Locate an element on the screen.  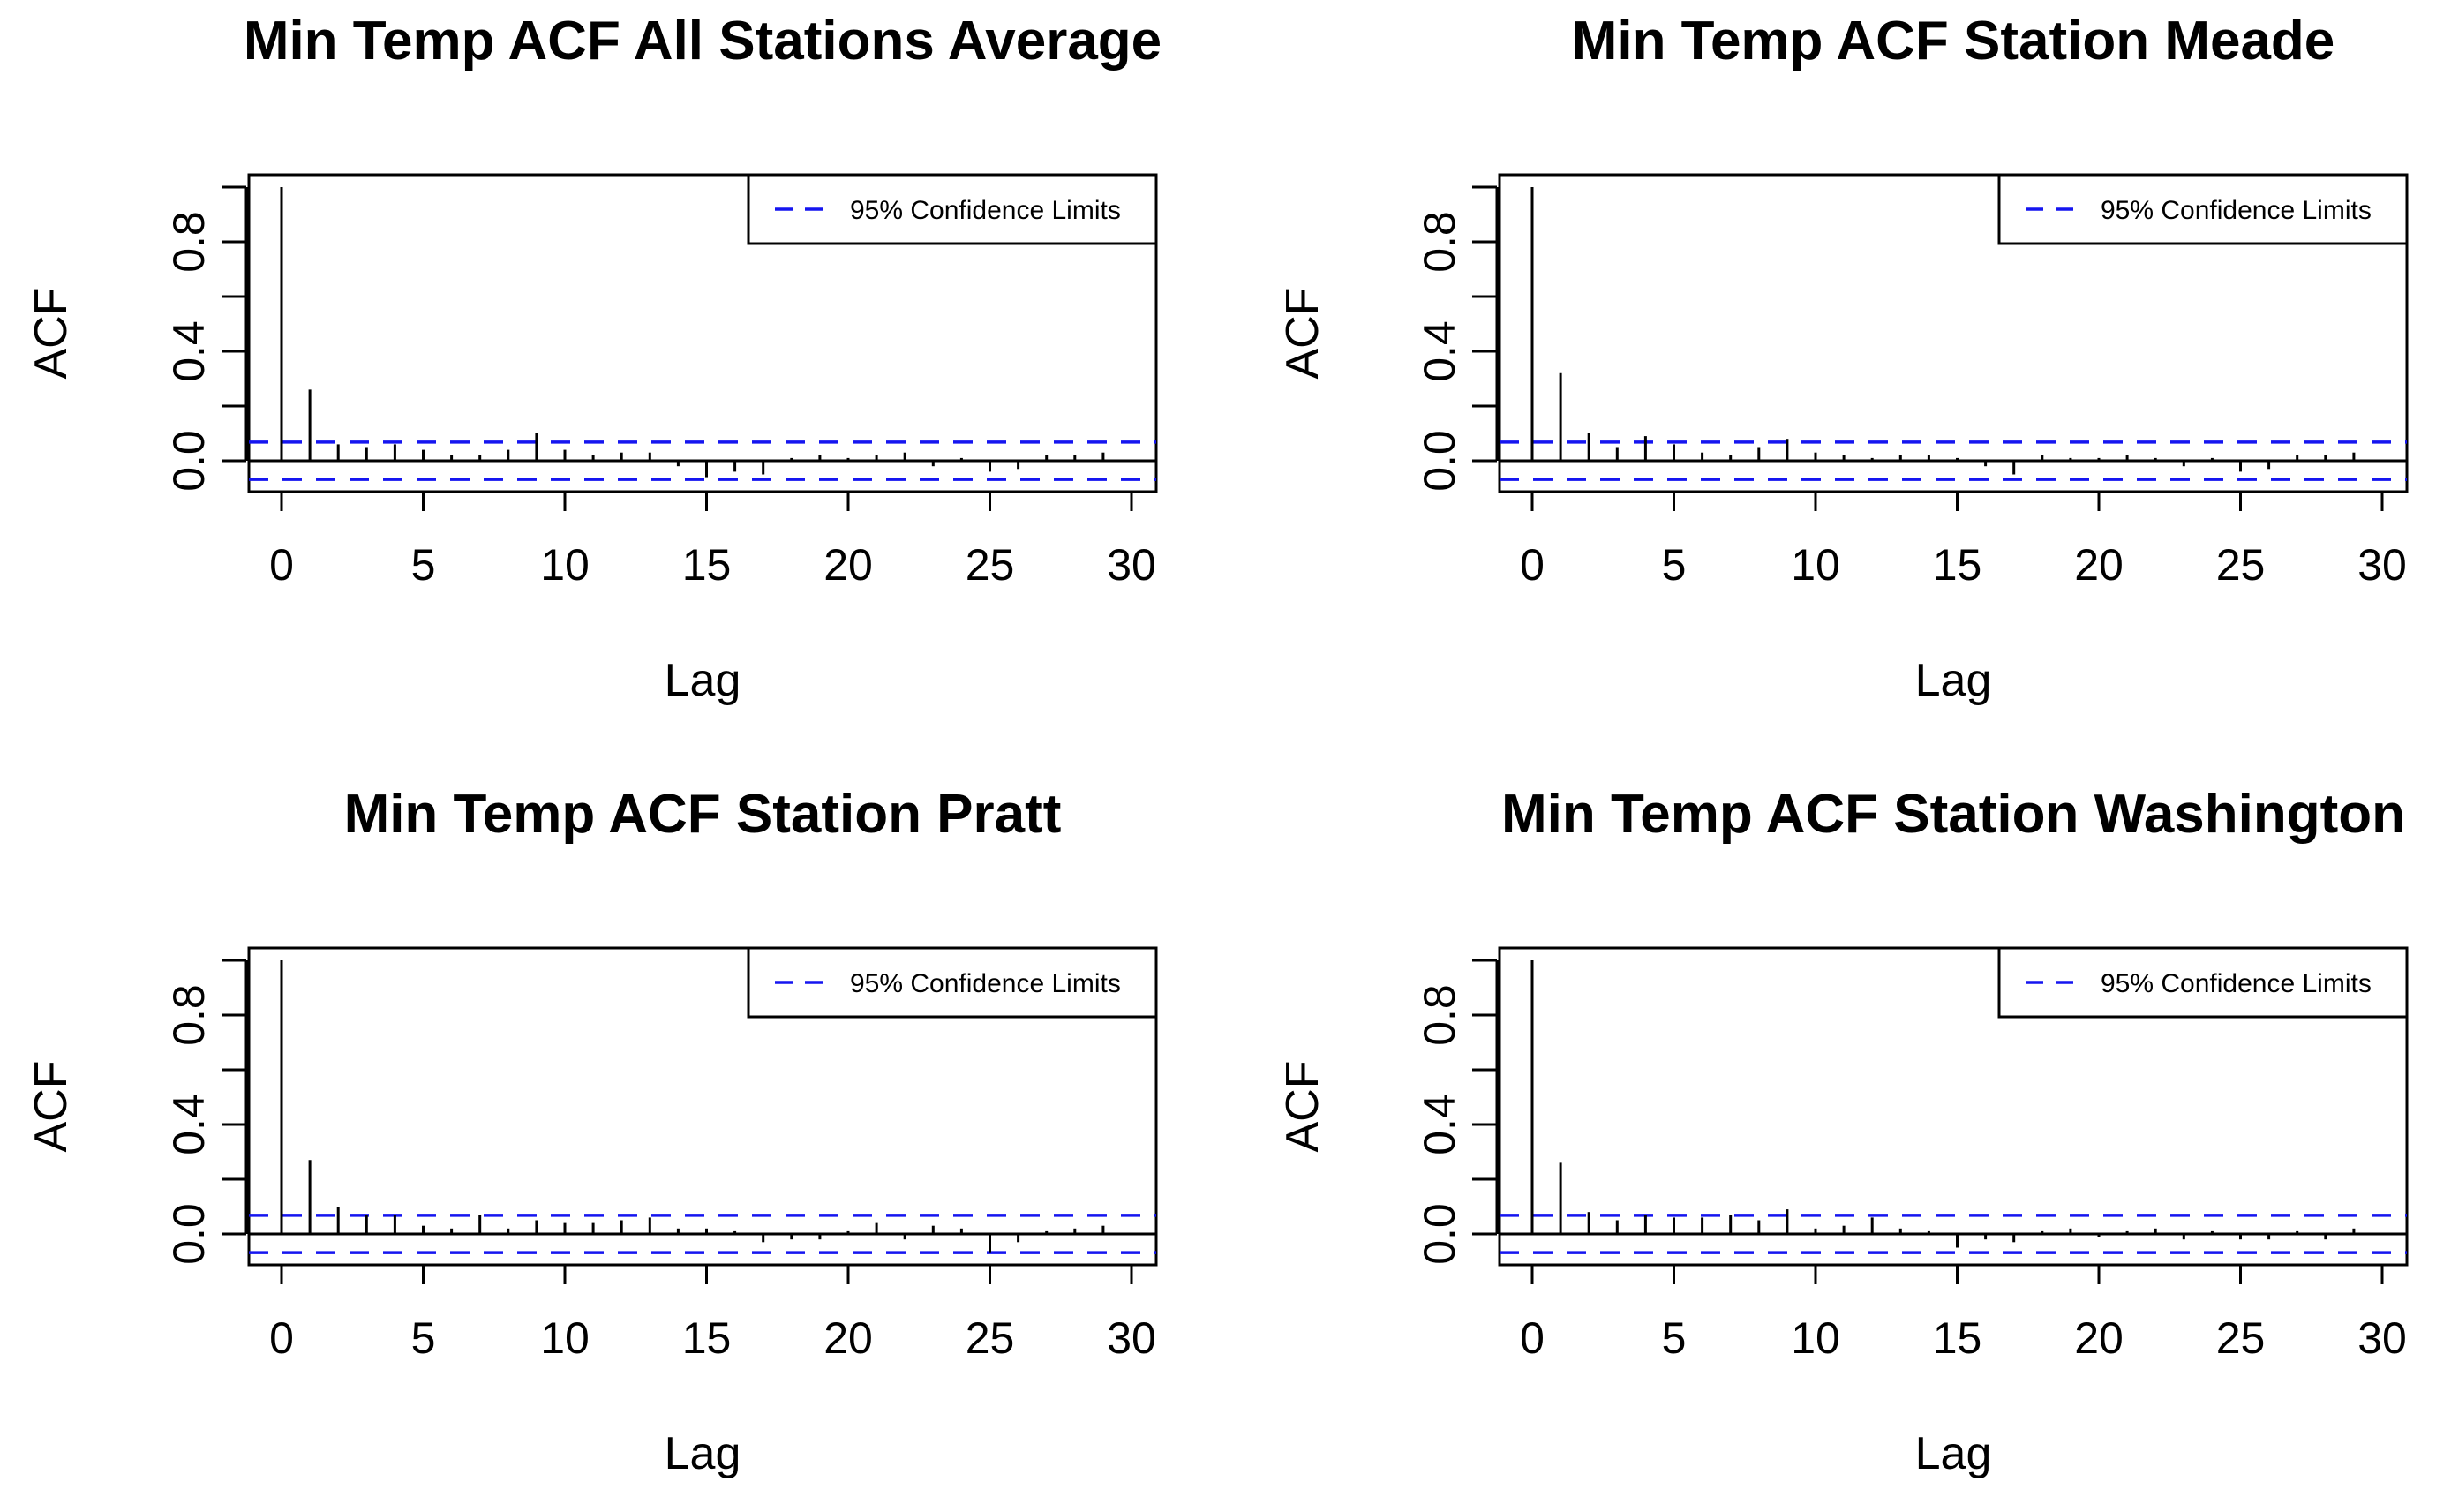
chart-title: Min Temp ACF Station Pratt is located at coordinates (703, 814).